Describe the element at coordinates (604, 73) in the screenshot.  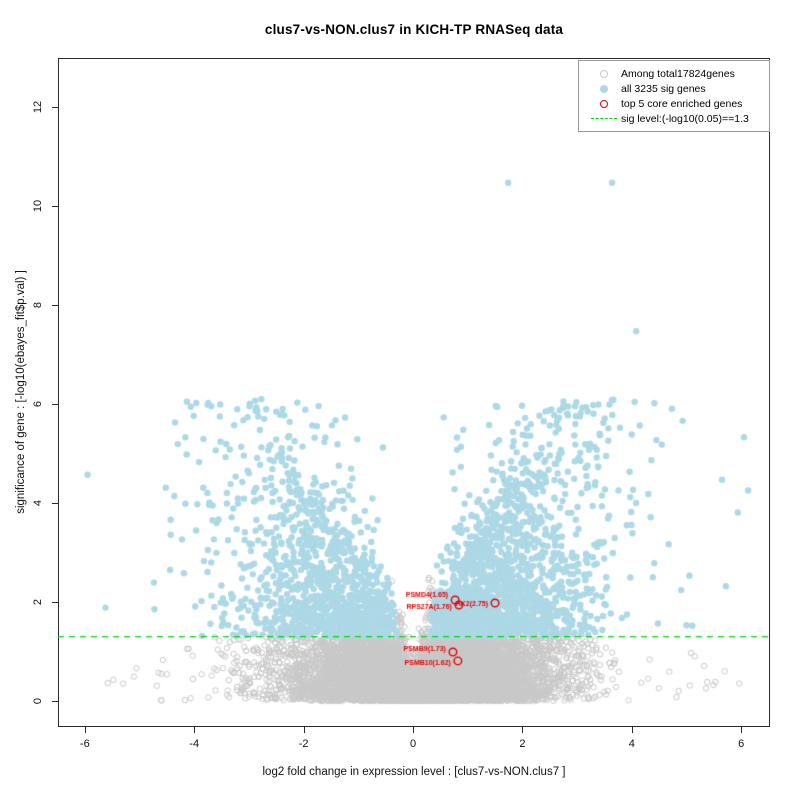
I see `open-circle-gray-icon` at that location.